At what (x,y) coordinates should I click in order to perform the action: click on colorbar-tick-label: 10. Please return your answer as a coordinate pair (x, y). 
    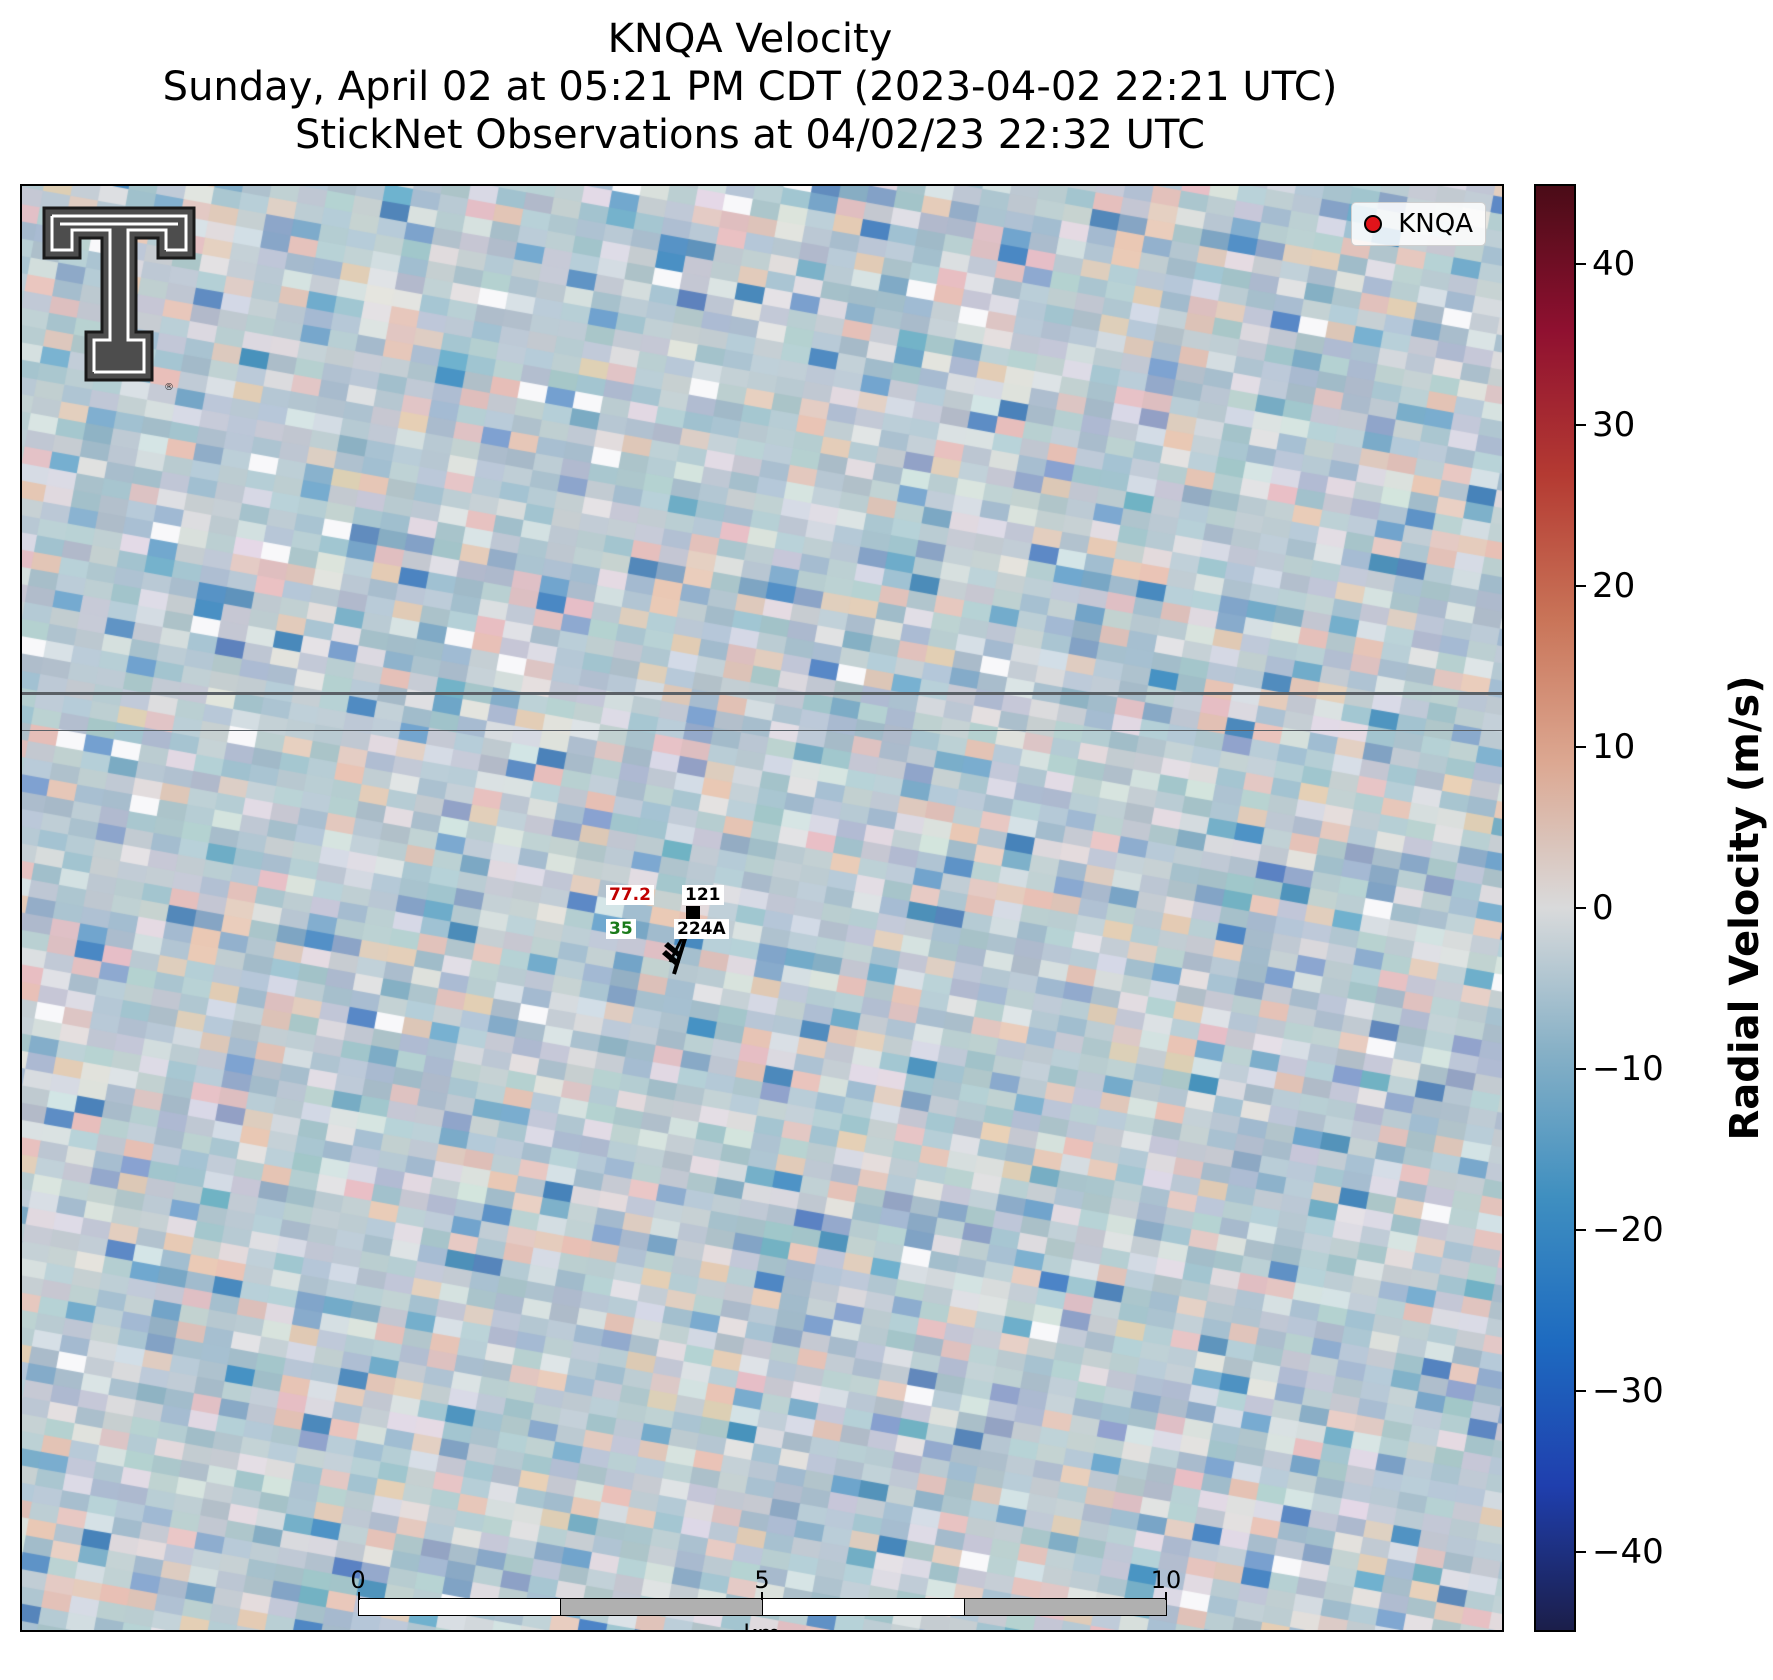
    Looking at the image, I should click on (1614, 747).